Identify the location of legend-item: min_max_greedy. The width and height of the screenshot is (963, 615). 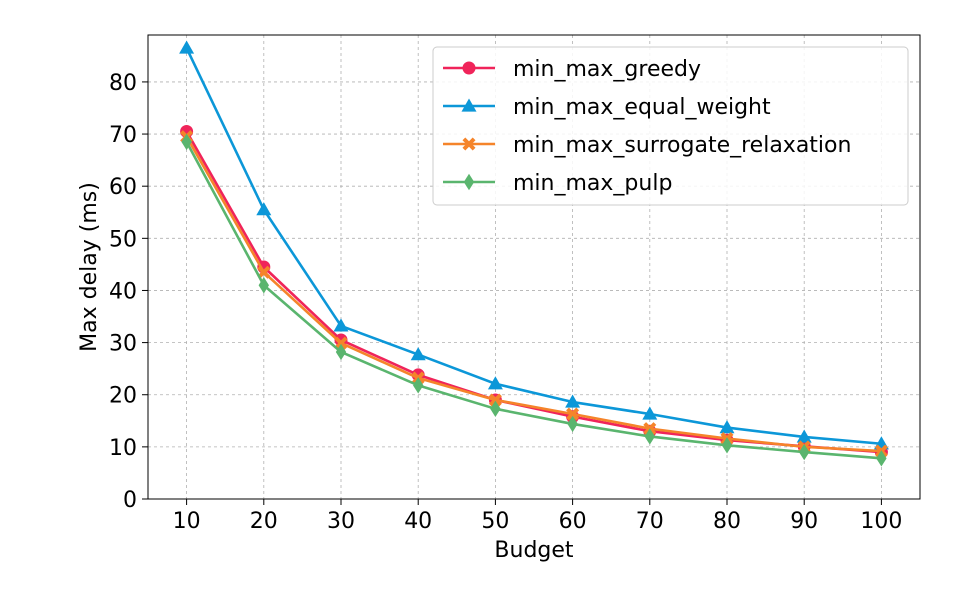
(572, 69).